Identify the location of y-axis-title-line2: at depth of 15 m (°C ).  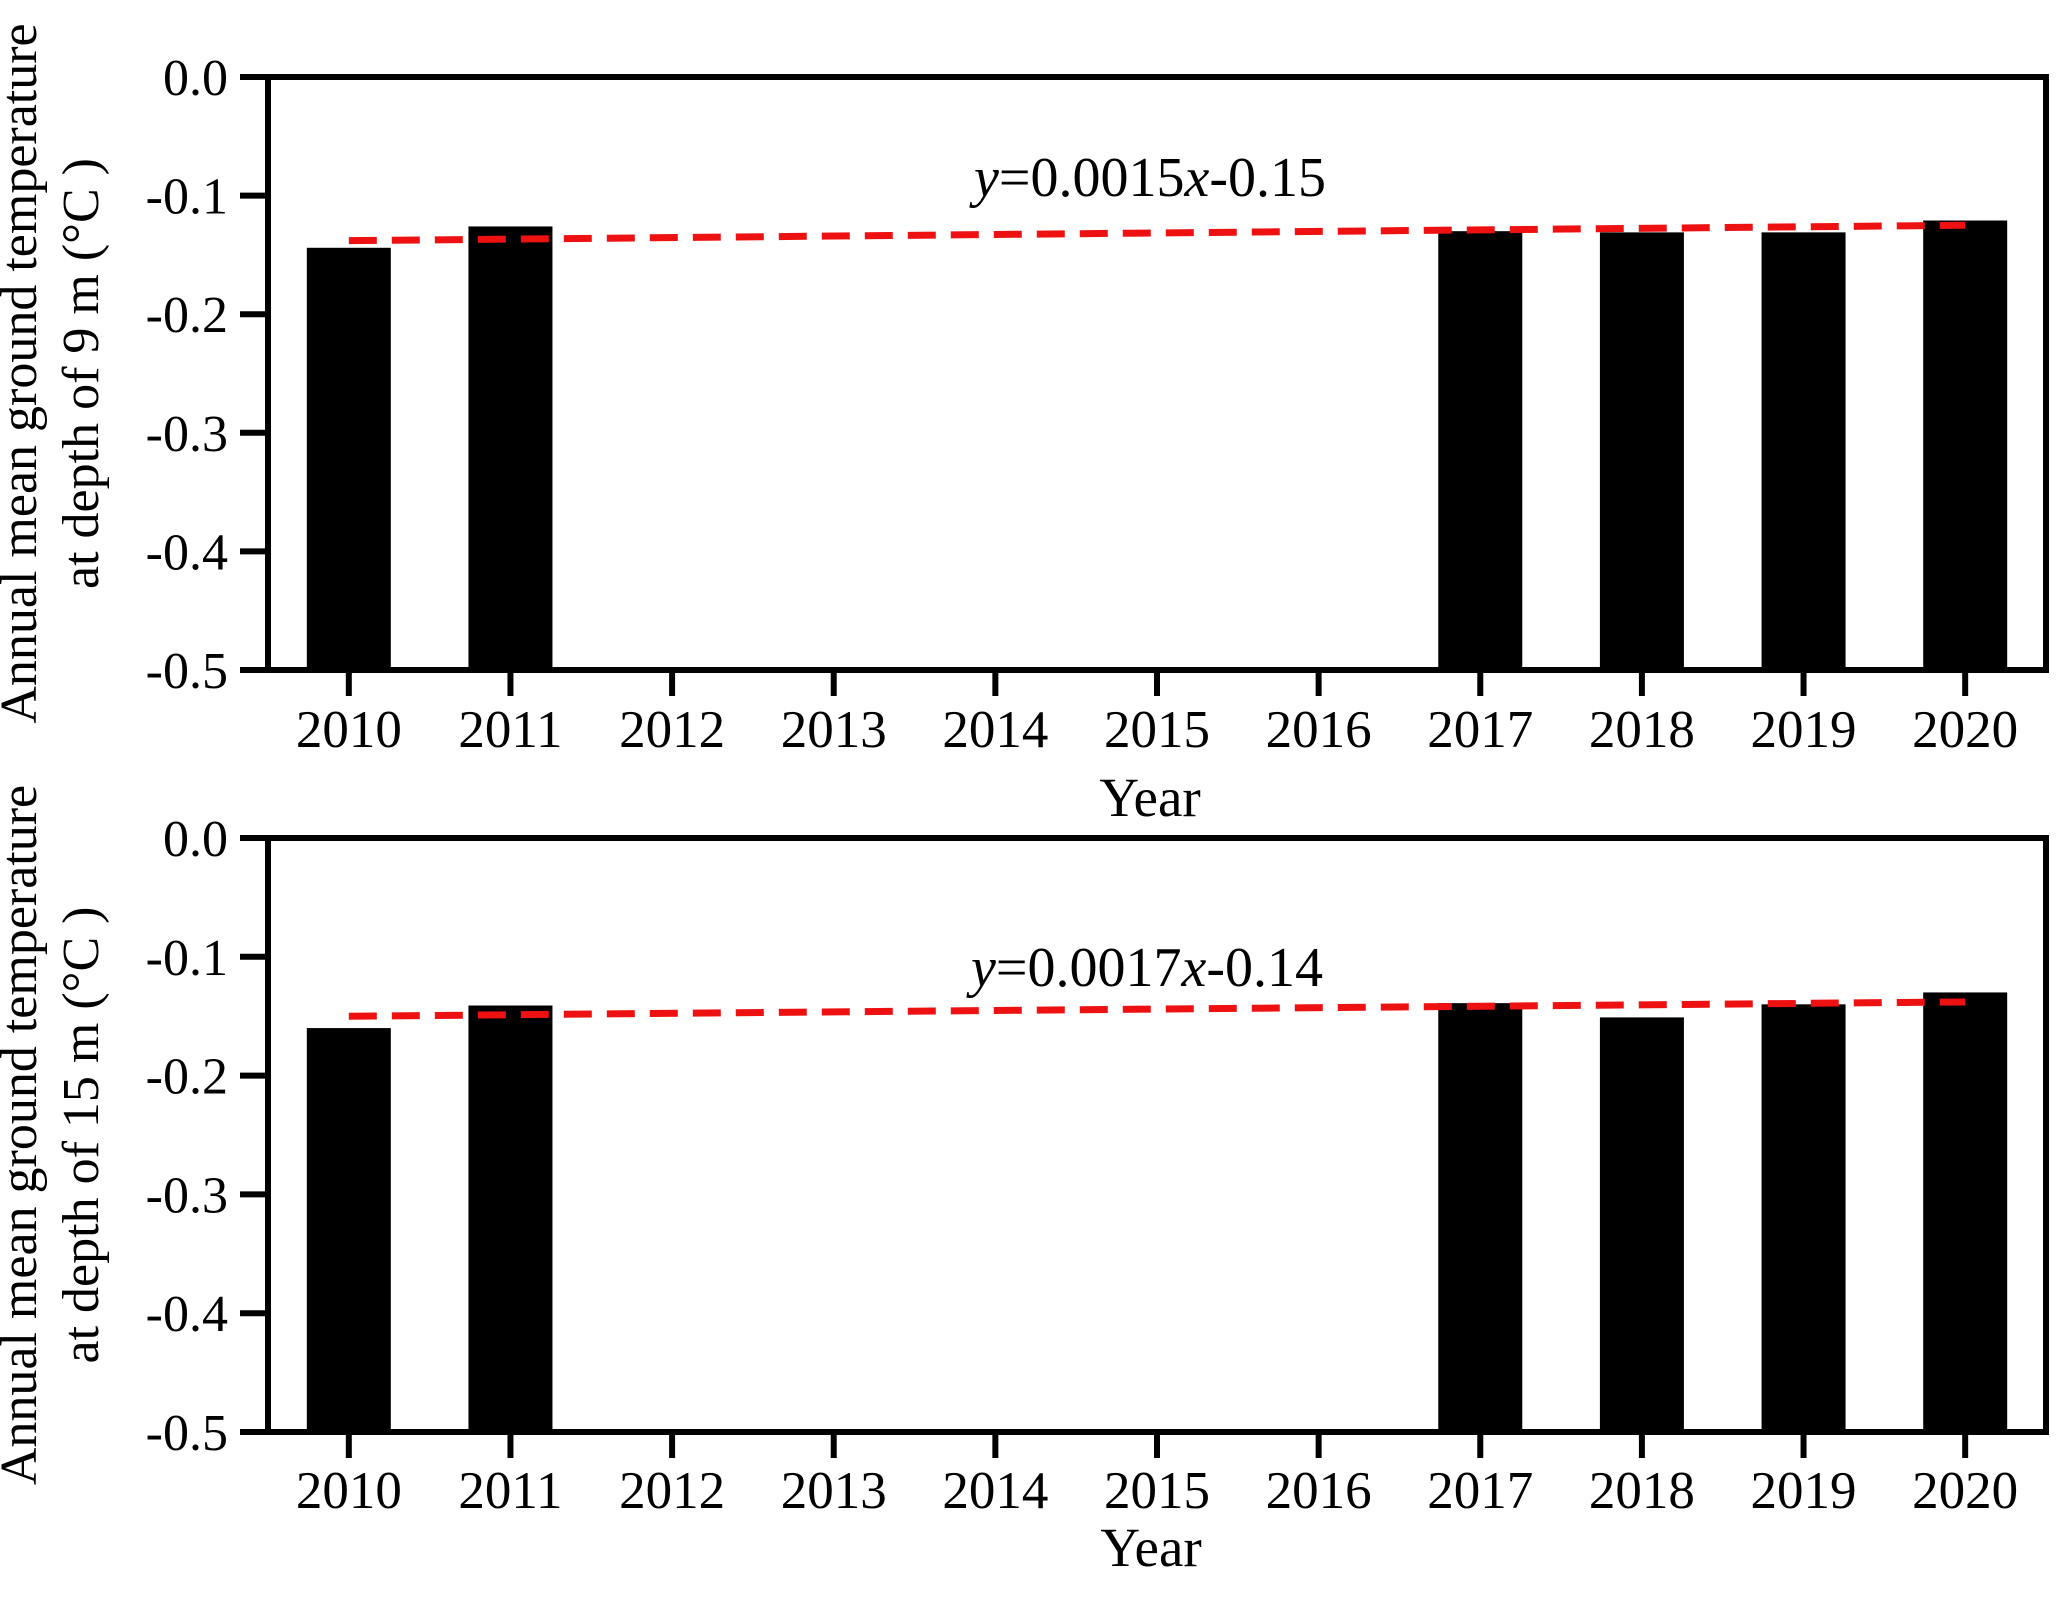
(81, 1135).